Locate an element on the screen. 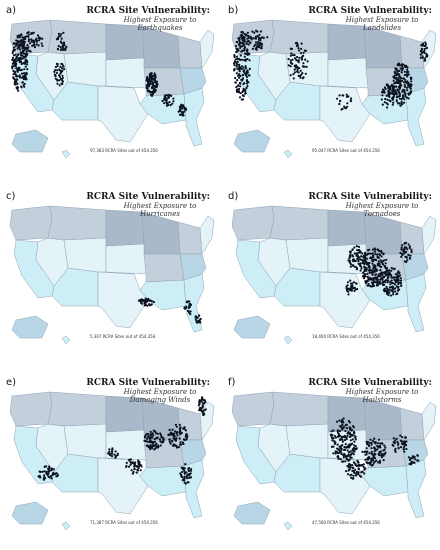 This screenshot has height=550, width=440. map-subtitle: Highest Exposure to Damaging Winds is located at coordinates (160, 396).